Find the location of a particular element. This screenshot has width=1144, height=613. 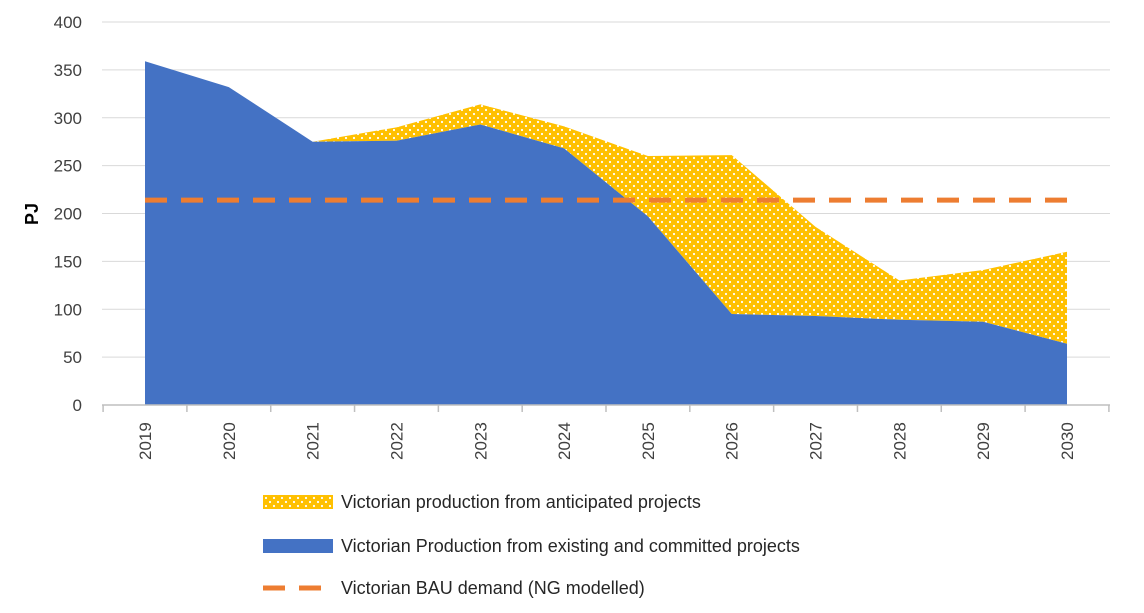

y-tick-label: 200 is located at coordinates (68, 214).